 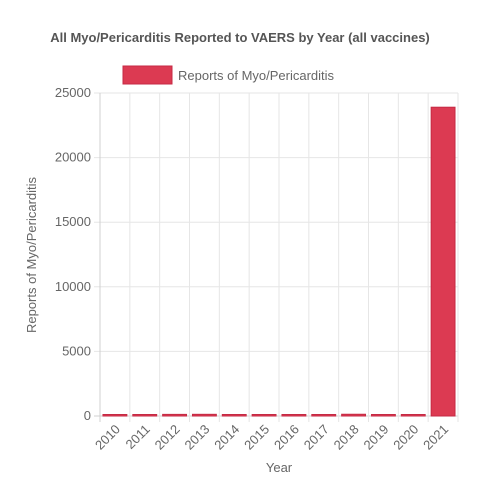 What do you see at coordinates (145, 415) in the screenshot?
I see `bar-2011` at bounding box center [145, 415].